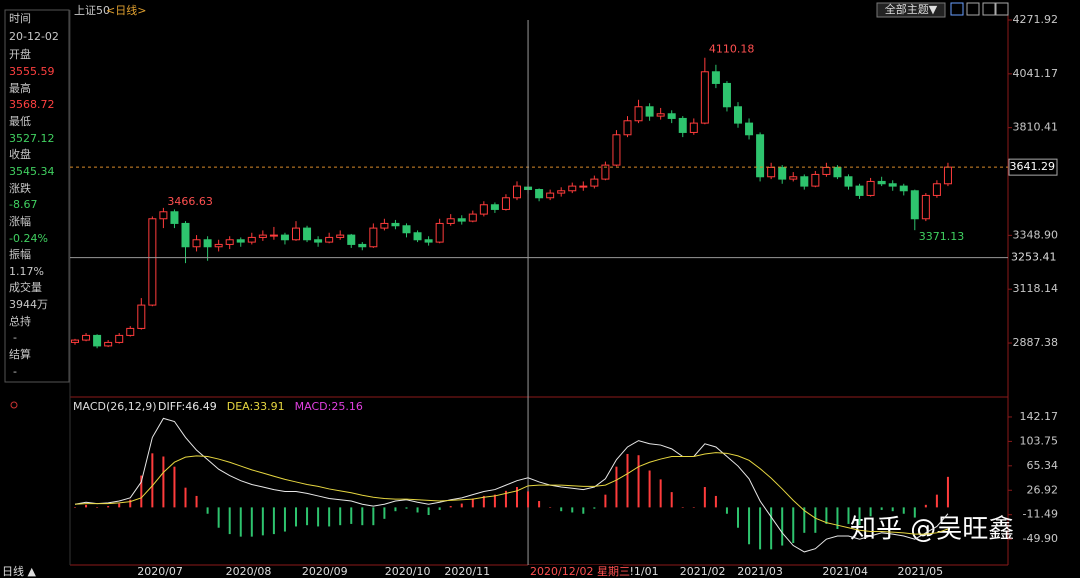  I want to click on theme-button, so click(911, 10).